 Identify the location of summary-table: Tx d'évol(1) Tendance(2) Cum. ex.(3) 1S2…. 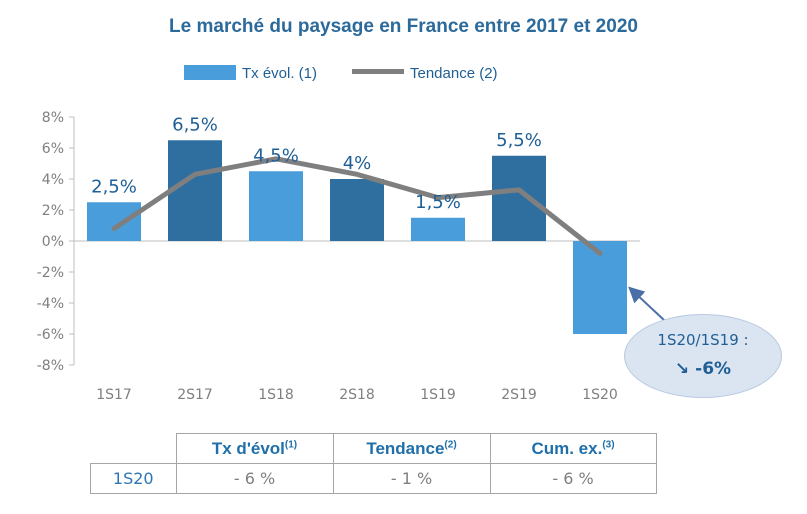
(373, 463).